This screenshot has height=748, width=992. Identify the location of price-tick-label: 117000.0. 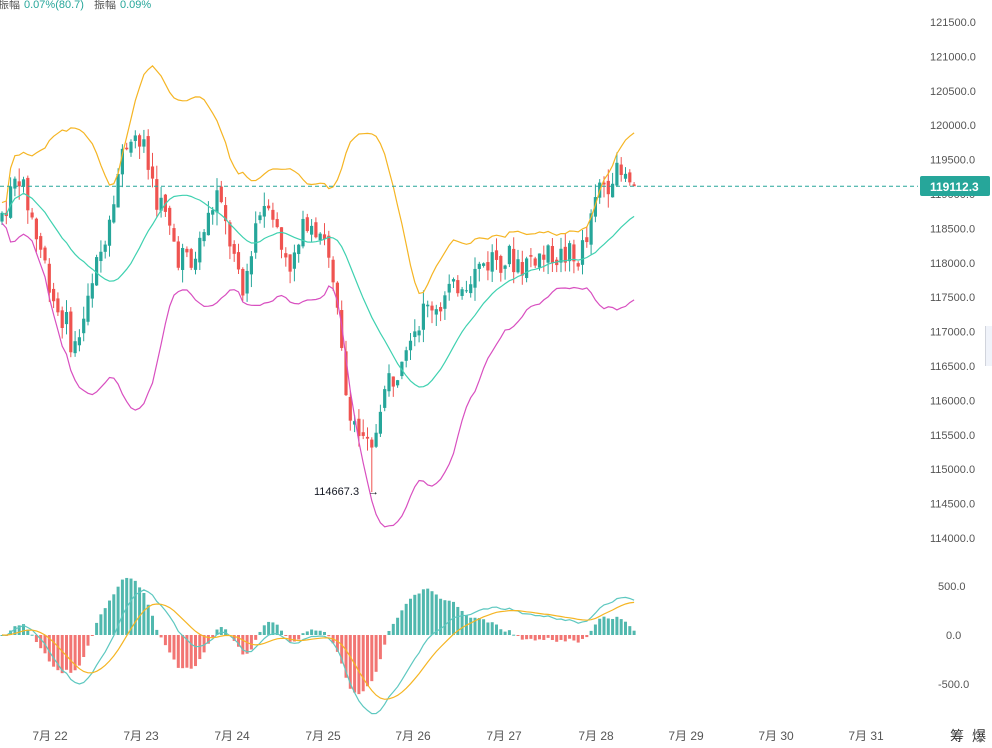
(952, 333).